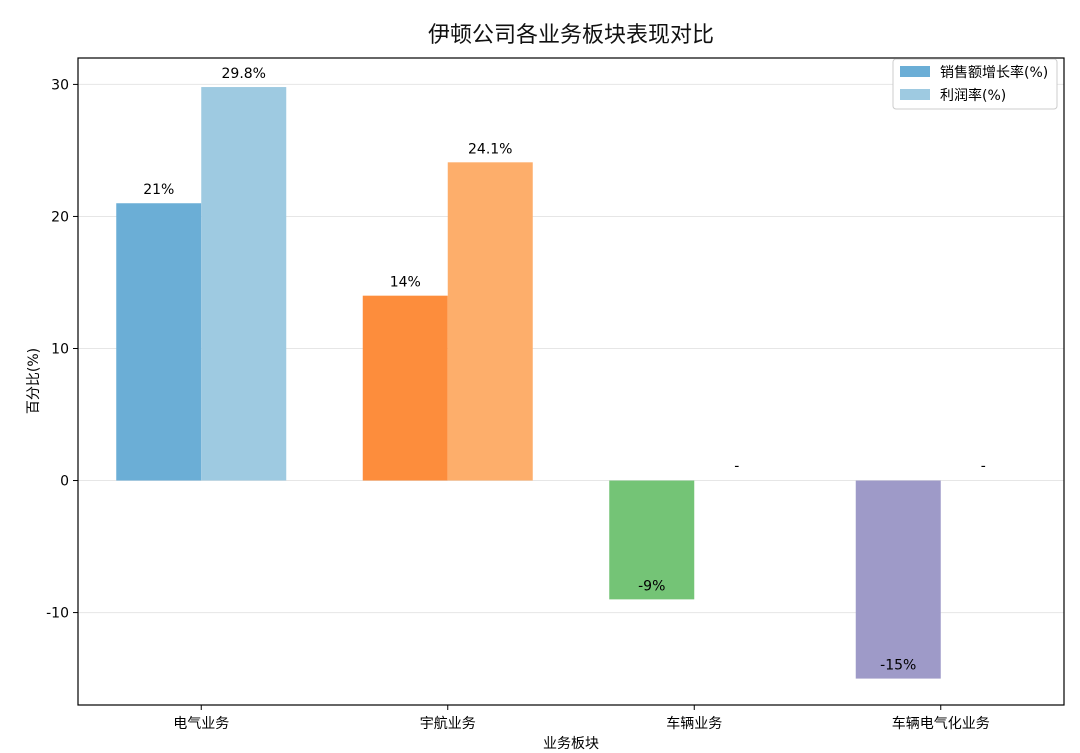 The height and width of the screenshot is (753, 1080). Describe the element at coordinates (651, 586) in the screenshot. I see `bar-value-label: -9%` at that location.